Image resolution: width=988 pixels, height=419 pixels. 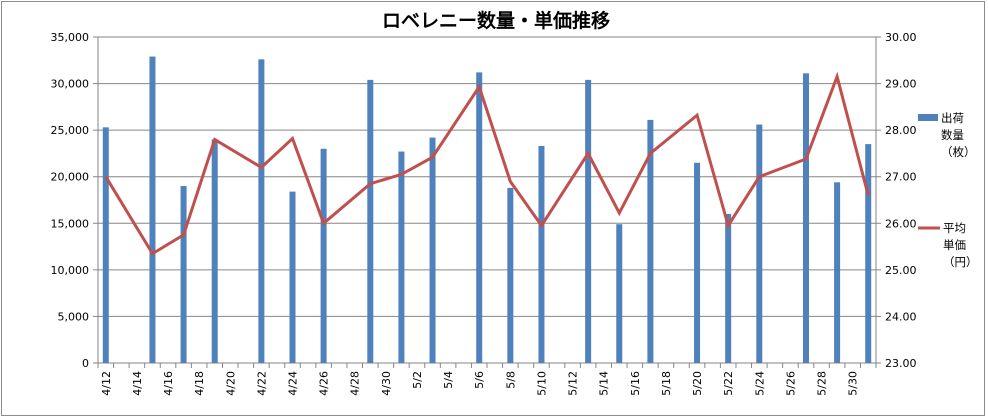 I want to click on x-tick-label: 5/6, so click(x=479, y=380).